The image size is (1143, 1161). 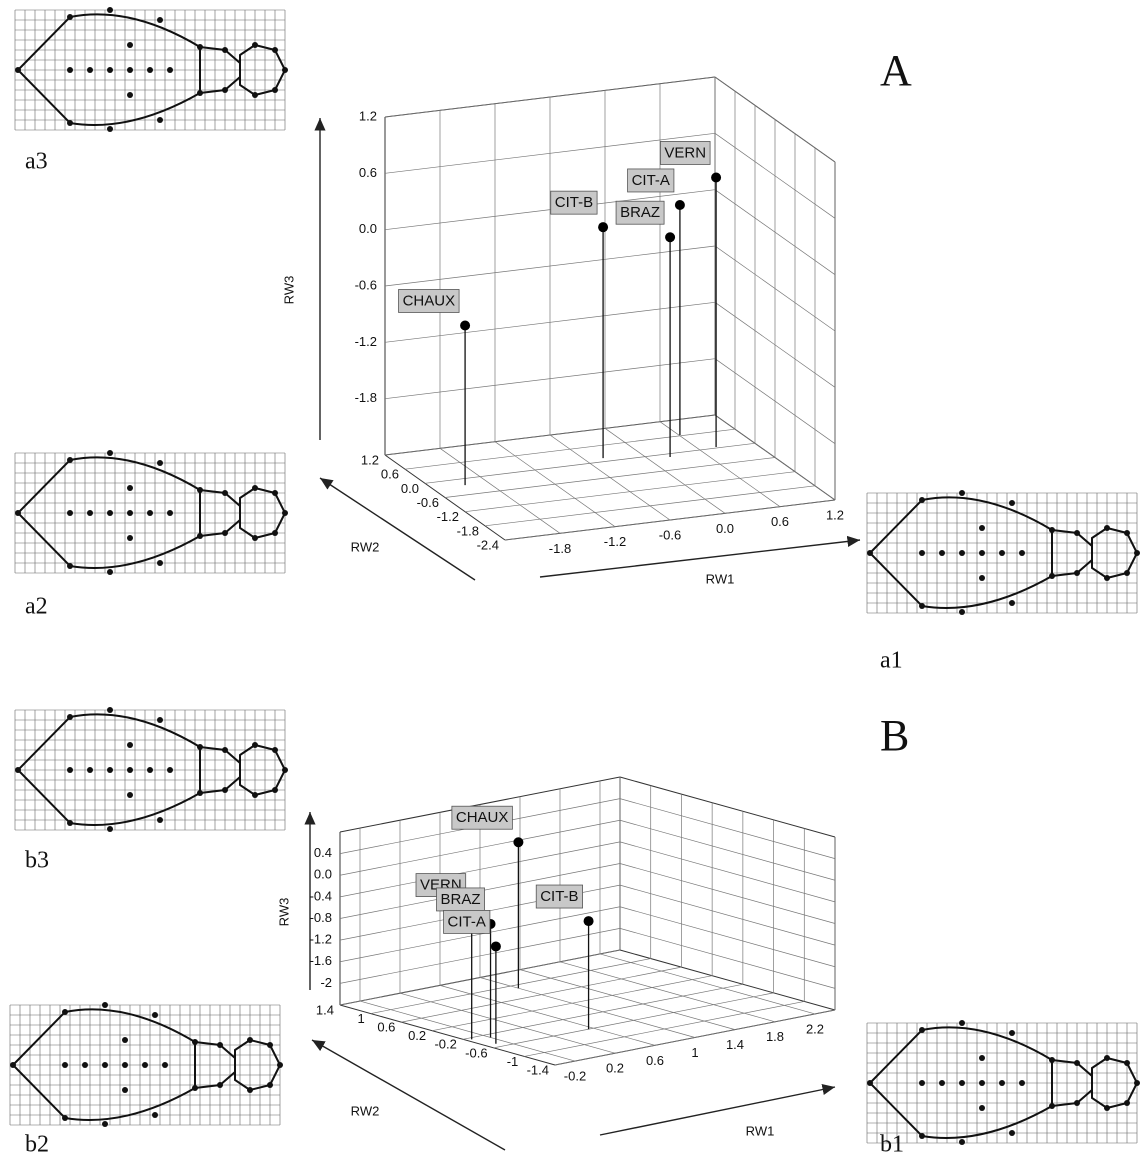 I want to click on x-tick-label: -1.2, so click(x=615, y=541).